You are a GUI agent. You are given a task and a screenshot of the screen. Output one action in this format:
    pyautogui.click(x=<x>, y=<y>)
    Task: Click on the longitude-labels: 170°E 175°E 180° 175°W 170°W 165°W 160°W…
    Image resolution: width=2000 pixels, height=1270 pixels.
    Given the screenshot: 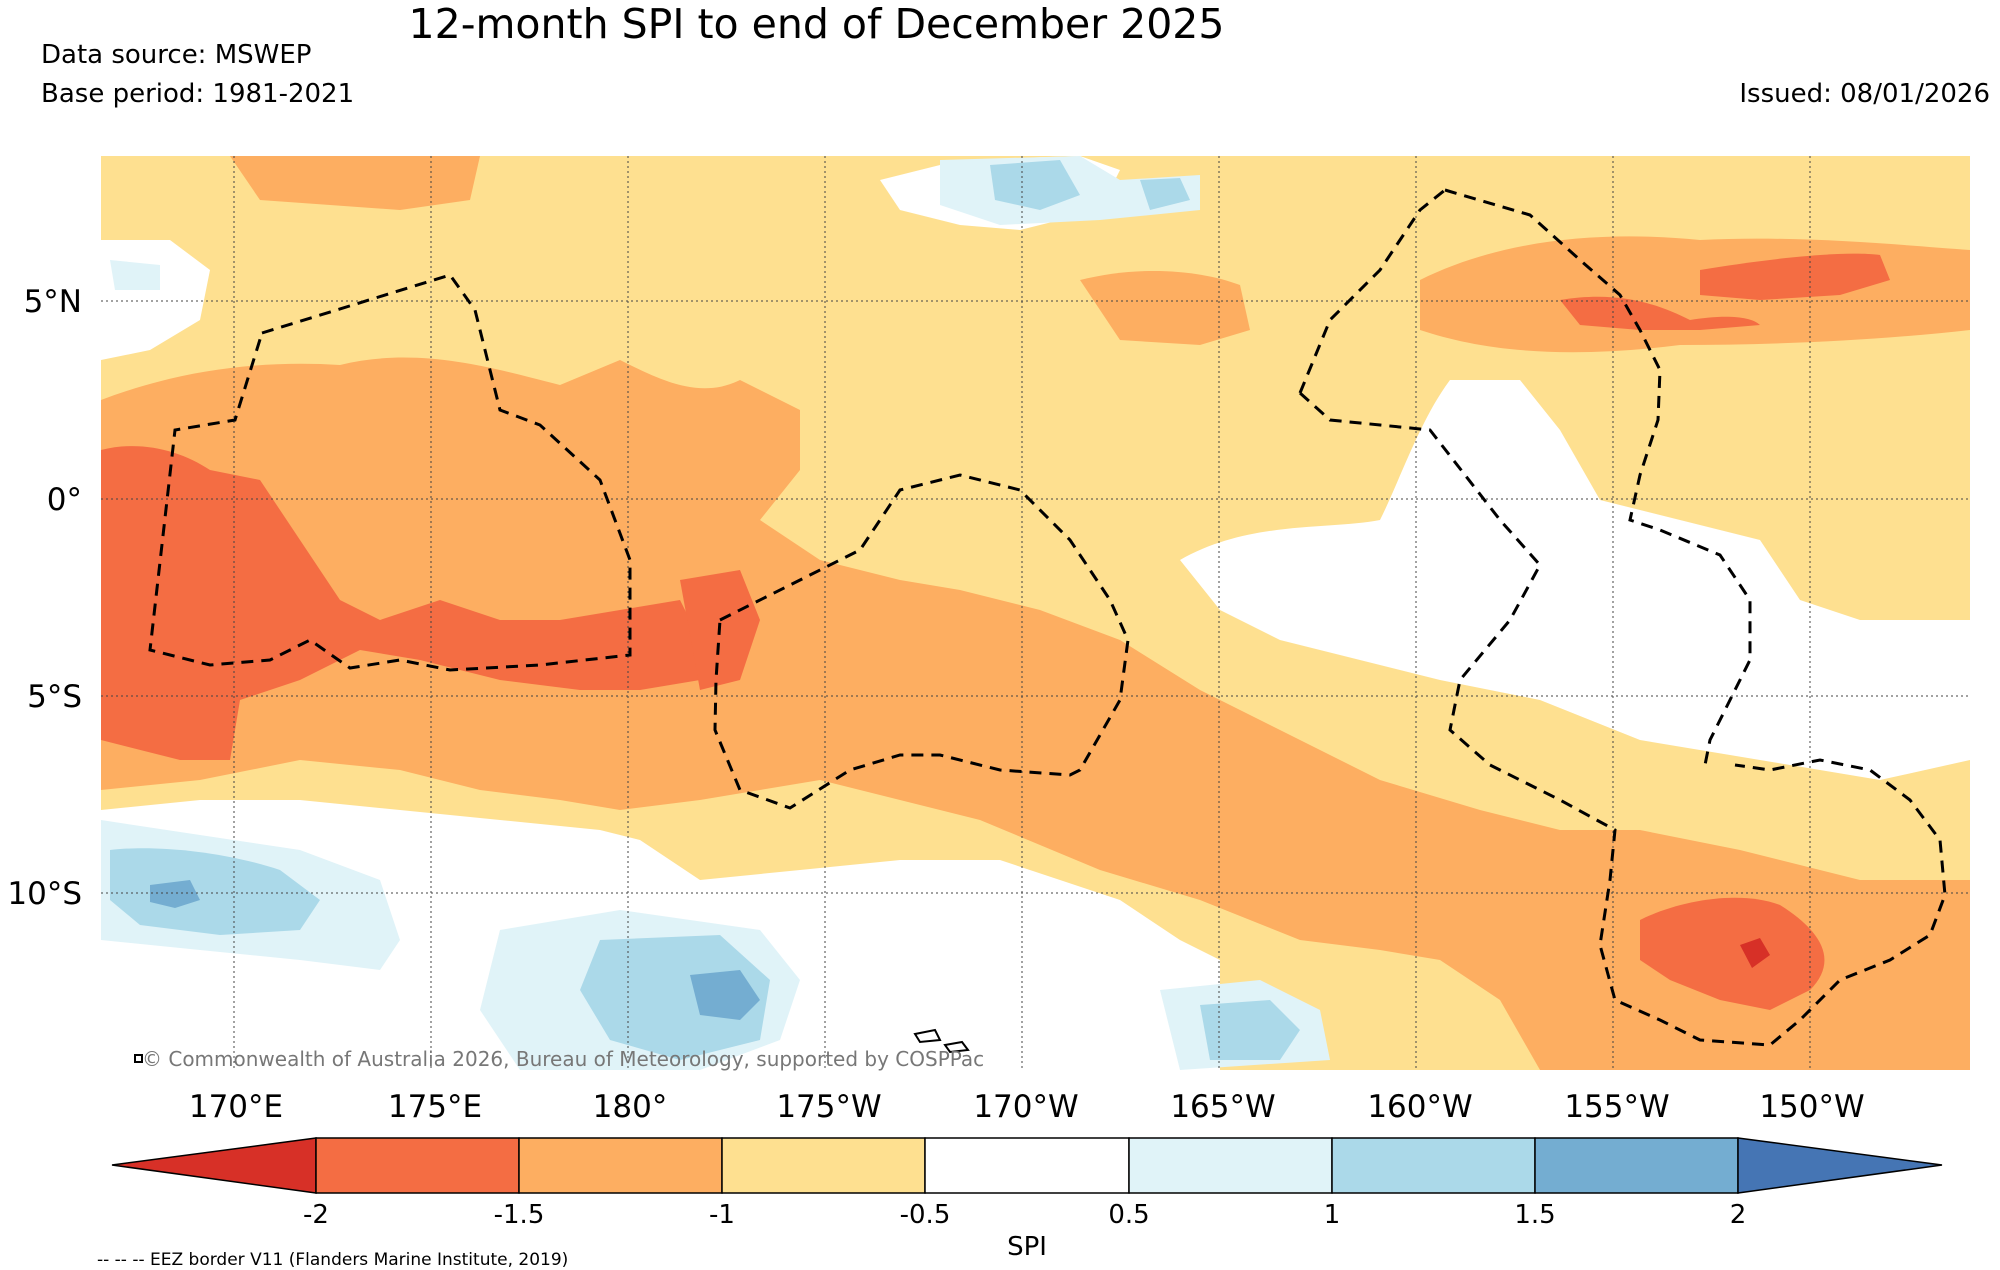 What is the action you would take?
    pyautogui.click(x=1027, y=1107)
    